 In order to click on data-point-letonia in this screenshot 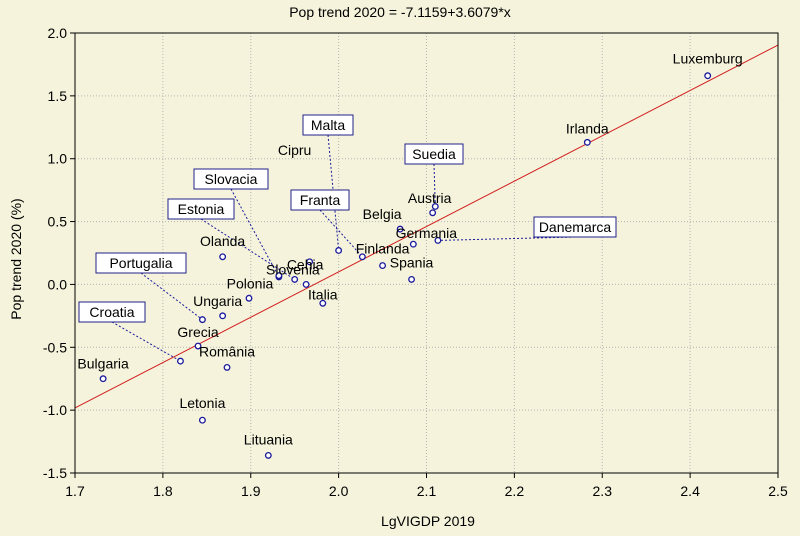, I will do `click(202, 420)`.